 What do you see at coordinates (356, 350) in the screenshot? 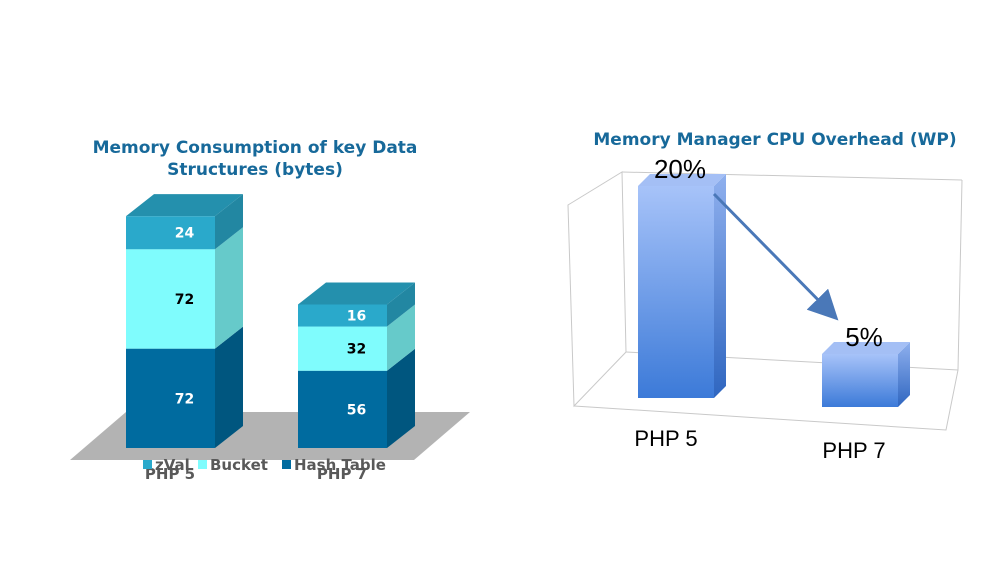
I see `data-label: 32` at bounding box center [356, 350].